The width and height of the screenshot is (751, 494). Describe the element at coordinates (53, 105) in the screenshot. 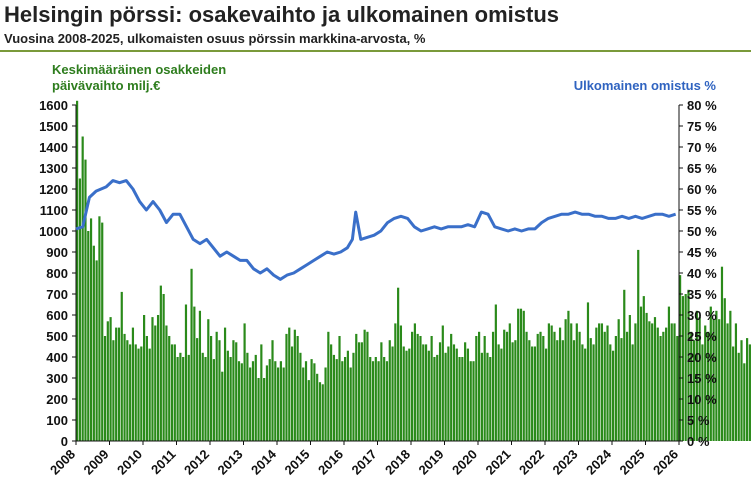

I see `left-tick-label: 1600` at that location.